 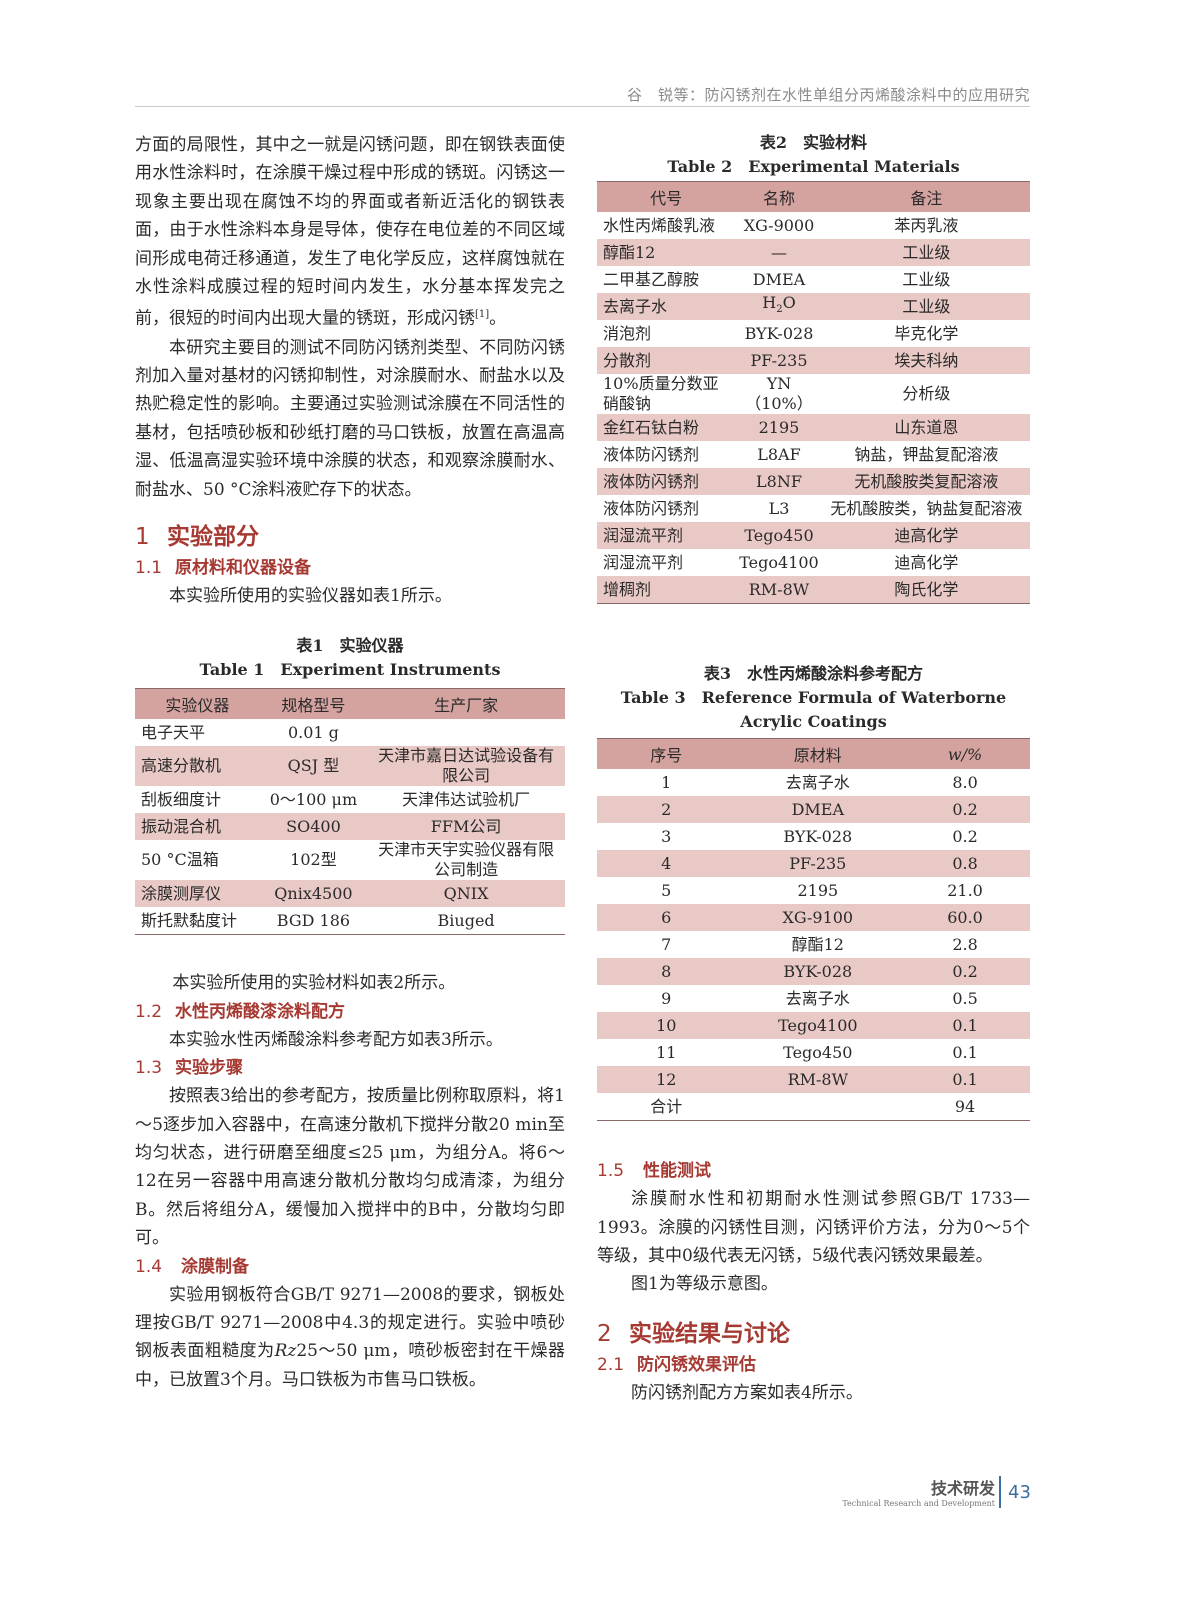 What do you see at coordinates (336, 1039) in the screenshot?
I see `section-1-2-text: 本实验水性丙烯酸涂料参考配方如表3所示。` at bounding box center [336, 1039].